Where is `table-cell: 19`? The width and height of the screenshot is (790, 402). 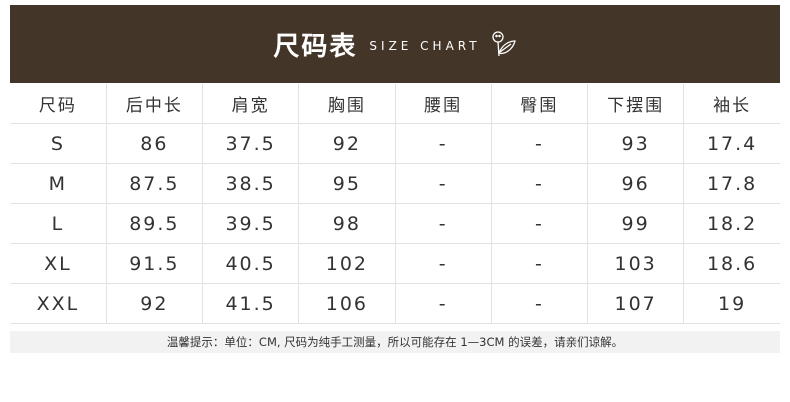 table-cell: 19 is located at coordinates (731, 303).